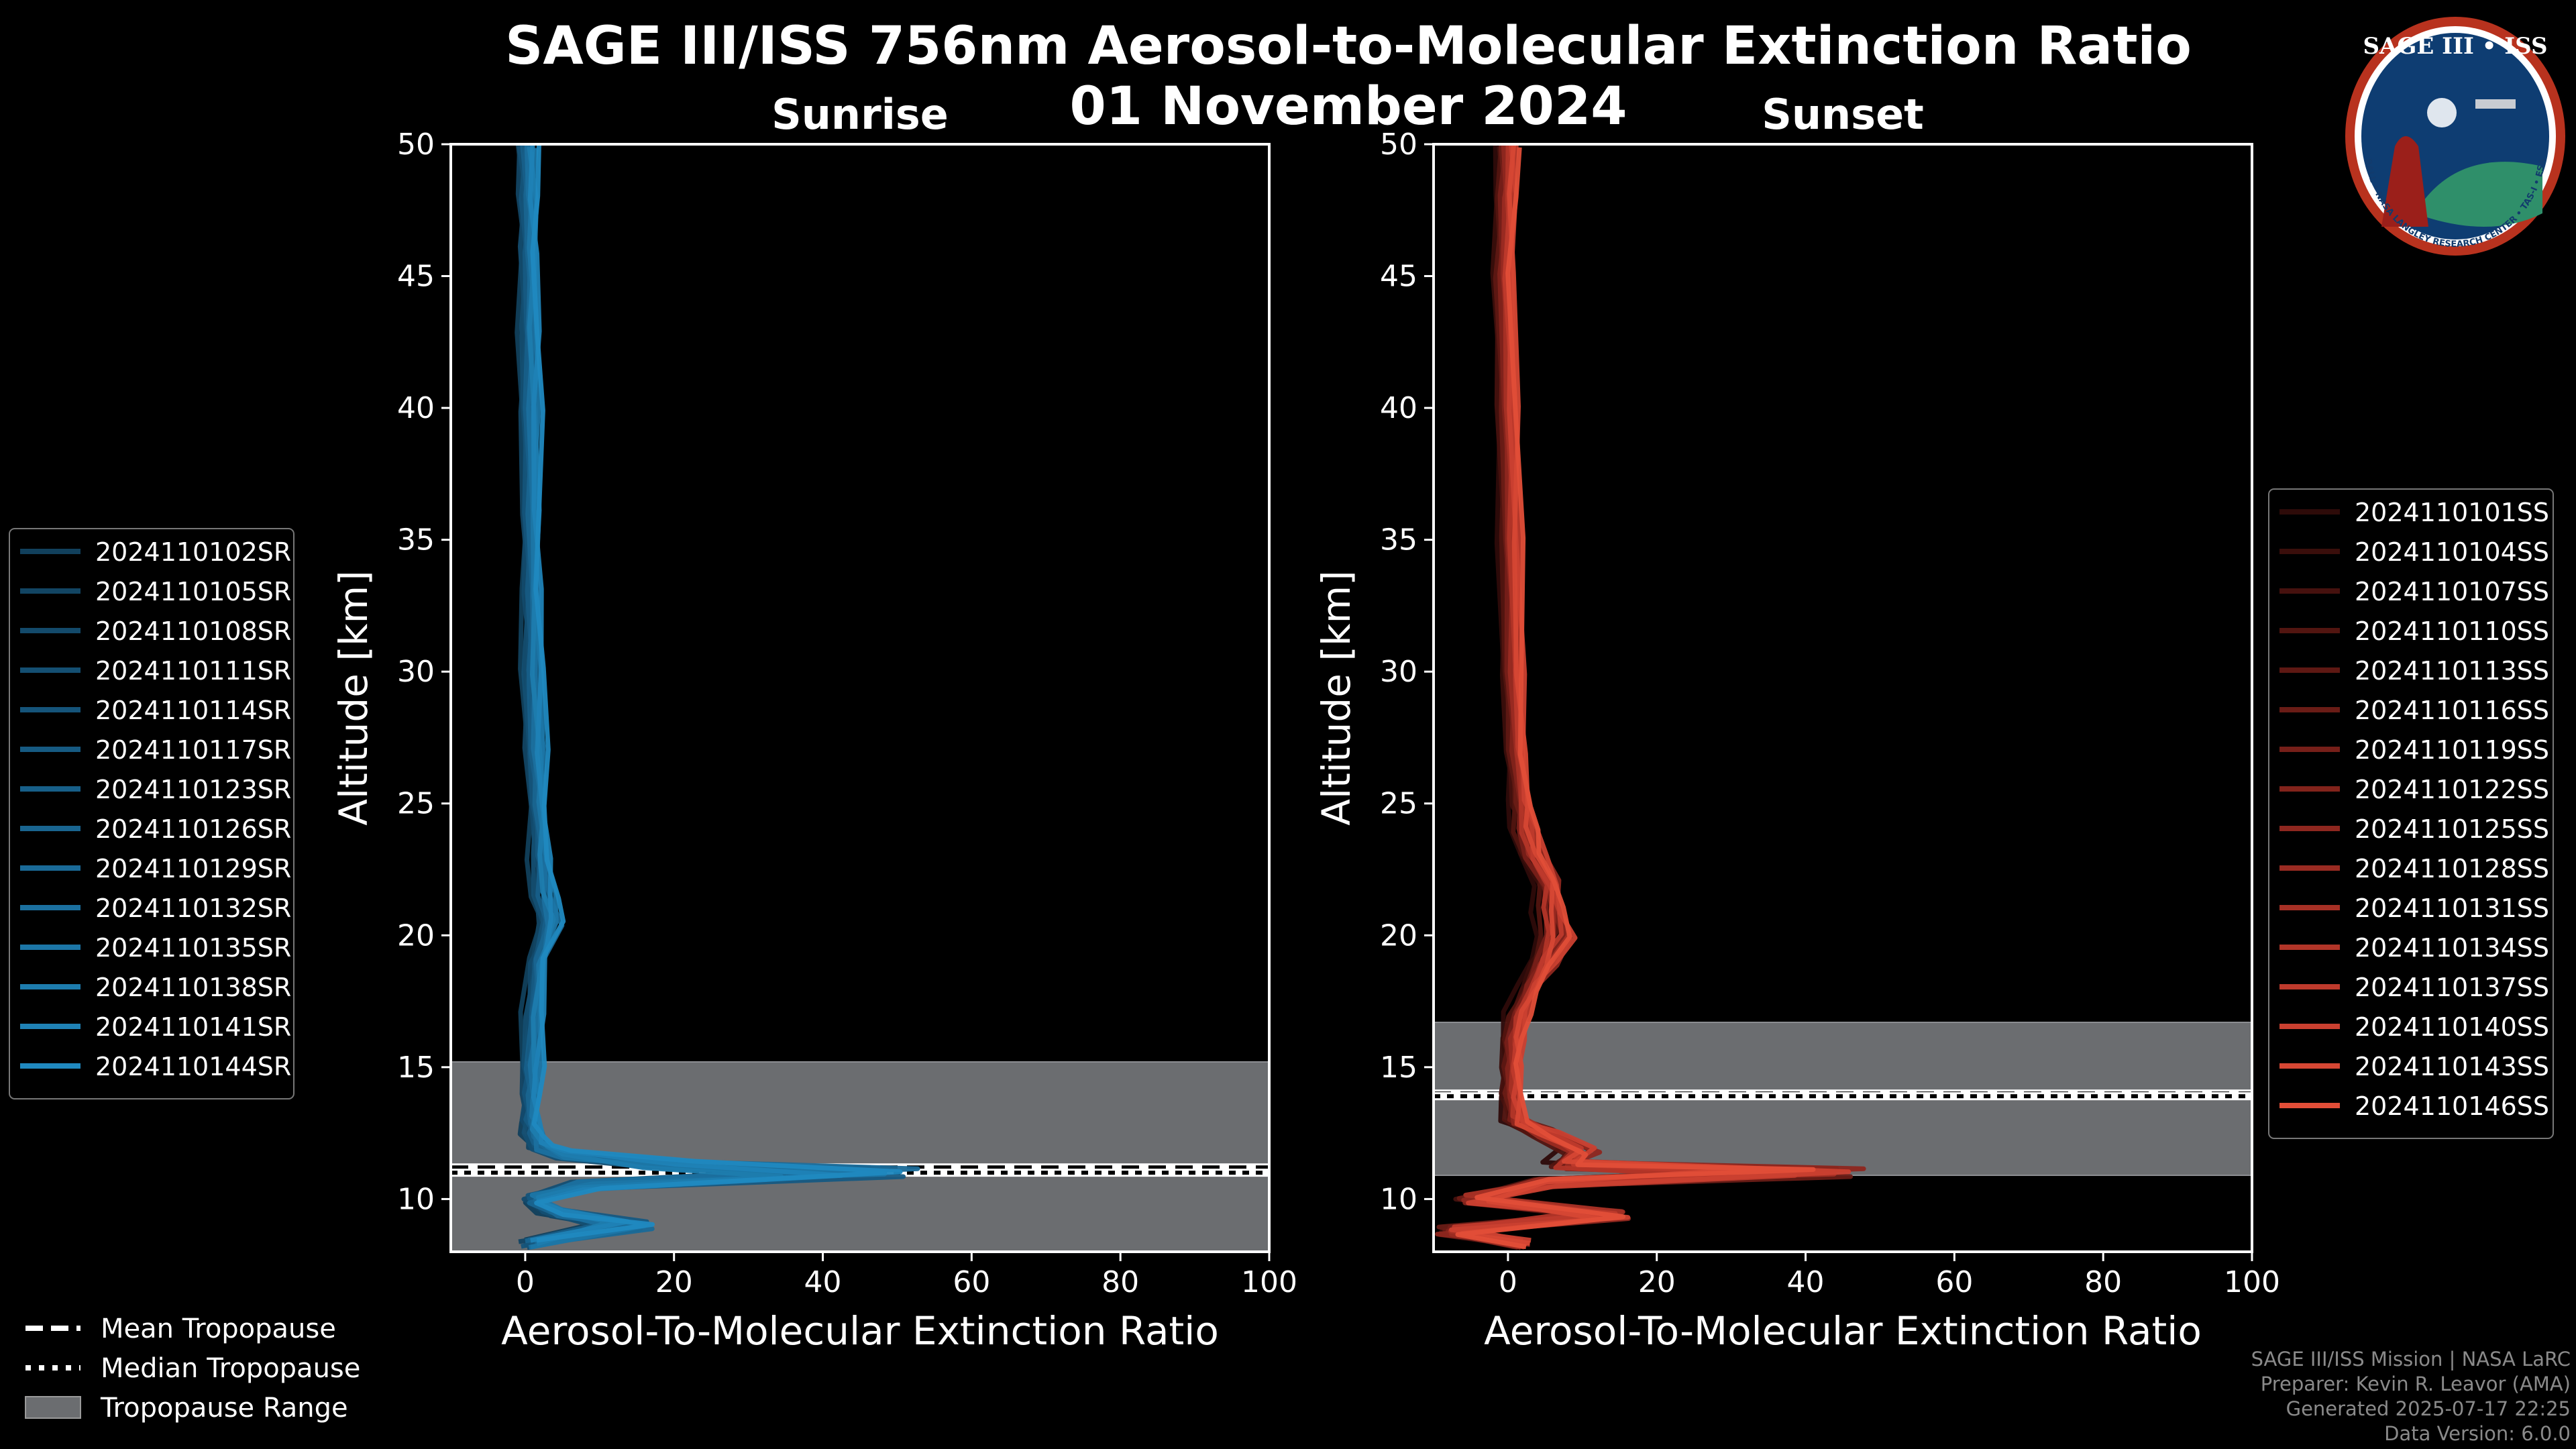  Describe the element at coordinates (193, 1027) in the screenshot. I see `legend-label: 2024110141SR` at that location.